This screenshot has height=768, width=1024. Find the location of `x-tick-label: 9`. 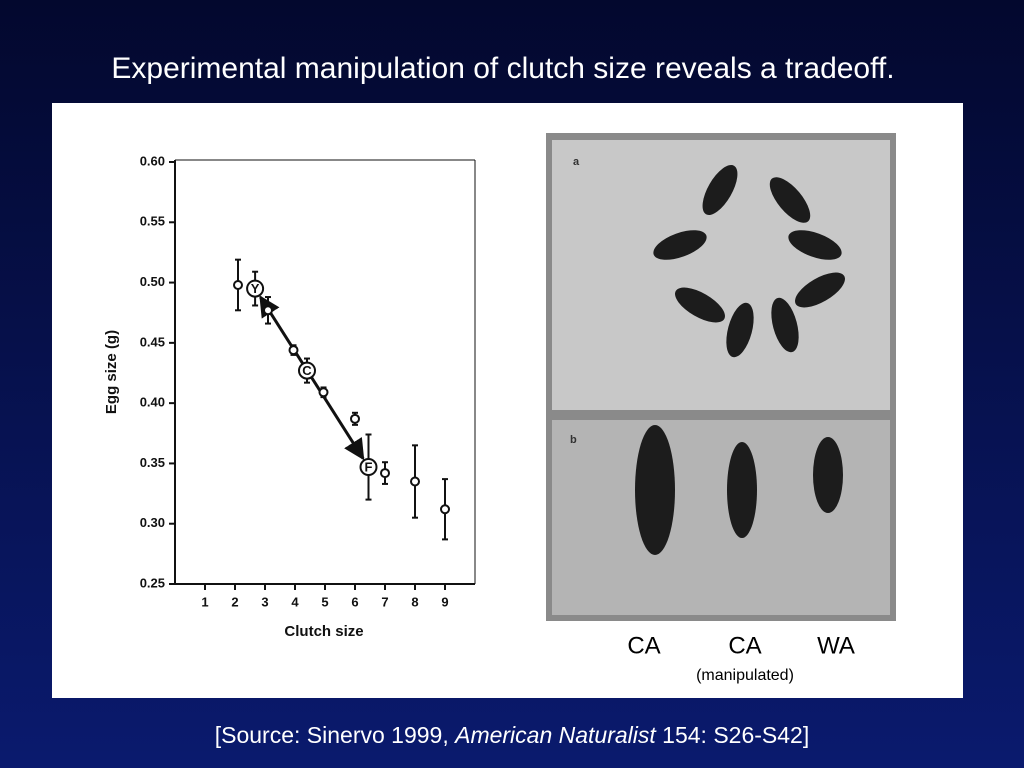

x-tick-label: 9 is located at coordinates (444, 601).